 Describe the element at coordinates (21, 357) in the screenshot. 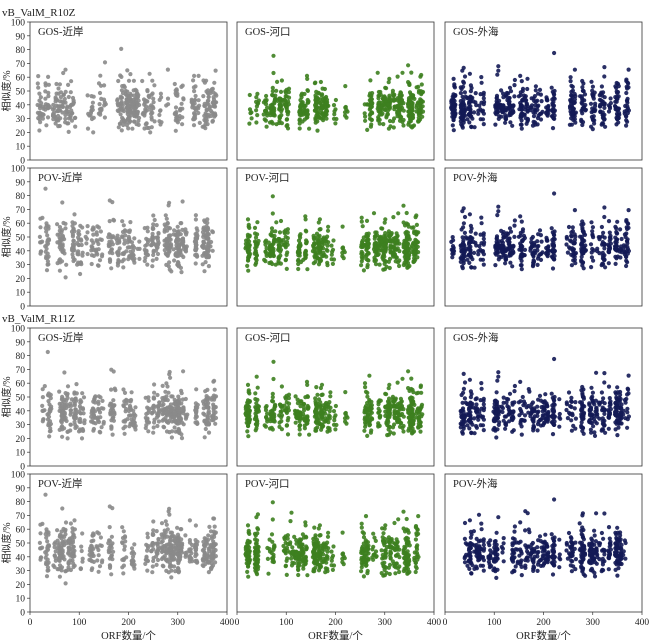

I see `y-tick-label: 80` at that location.